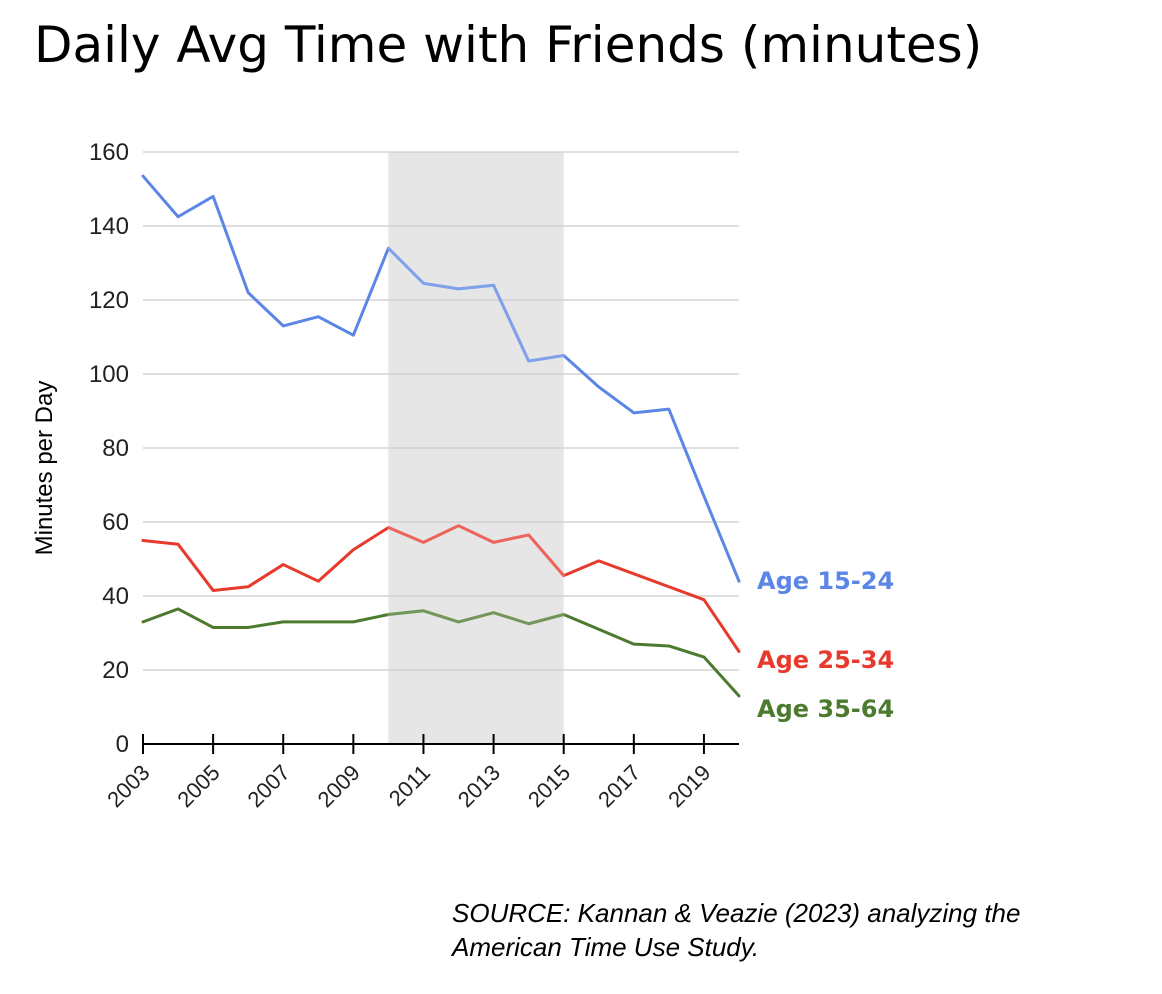  Describe the element at coordinates (689, 786) in the screenshot. I see `x-tick-label: 2019` at that location.